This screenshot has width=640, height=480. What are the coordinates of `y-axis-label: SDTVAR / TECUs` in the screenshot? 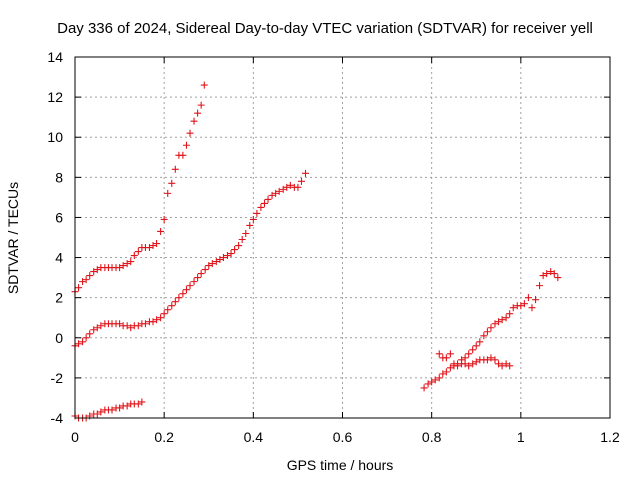 It's located at (13, 238).